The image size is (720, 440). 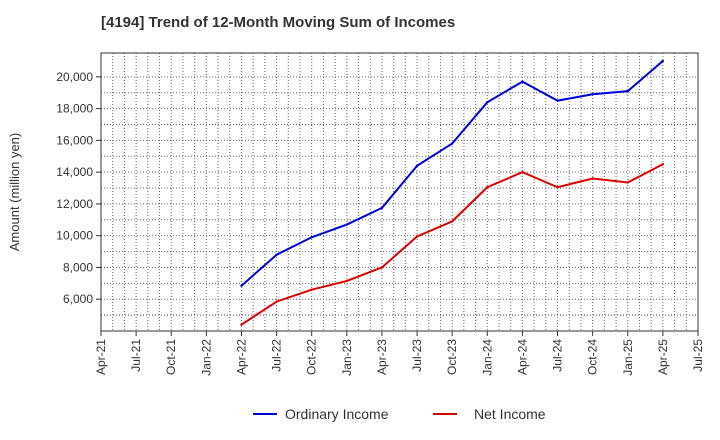 What do you see at coordinates (382, 357) in the screenshot?
I see `x-tick-label: Apr-23` at bounding box center [382, 357].